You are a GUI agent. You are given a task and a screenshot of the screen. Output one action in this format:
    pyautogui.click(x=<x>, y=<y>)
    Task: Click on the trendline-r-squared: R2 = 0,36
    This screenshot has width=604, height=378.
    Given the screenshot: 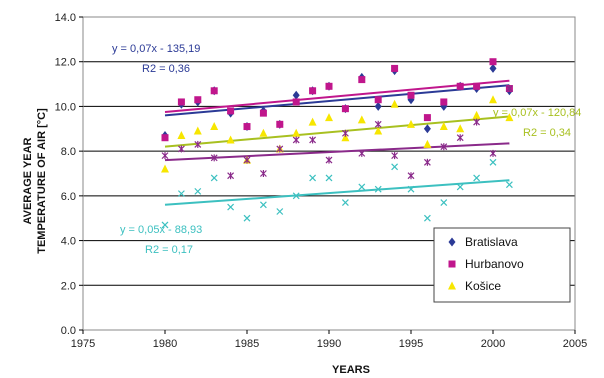 What is the action you would take?
    pyautogui.click(x=166, y=69)
    